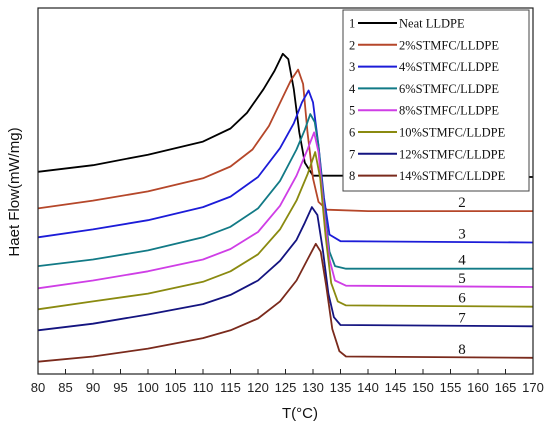 The height and width of the screenshot is (427, 550). What do you see at coordinates (449, 89) in the screenshot?
I see `legend-label: 6%STMFC/LLDPE` at bounding box center [449, 89].